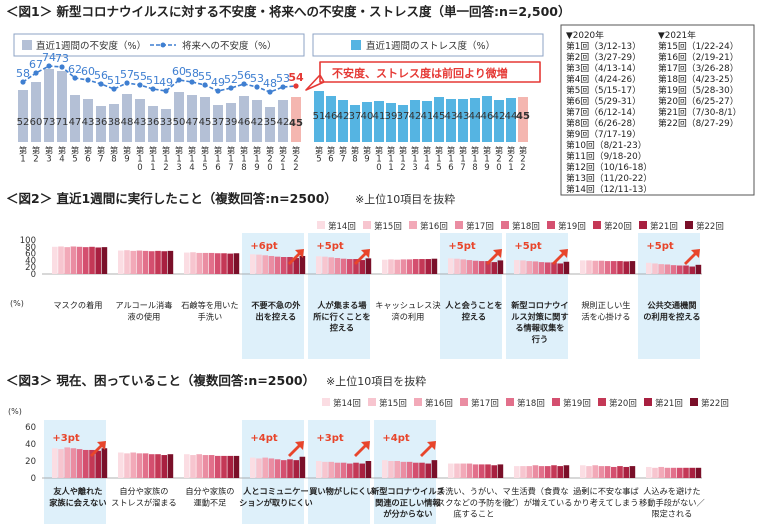 The width and height of the screenshot is (760, 530). I want to click on future-anxiety-line, so click(159, 79).